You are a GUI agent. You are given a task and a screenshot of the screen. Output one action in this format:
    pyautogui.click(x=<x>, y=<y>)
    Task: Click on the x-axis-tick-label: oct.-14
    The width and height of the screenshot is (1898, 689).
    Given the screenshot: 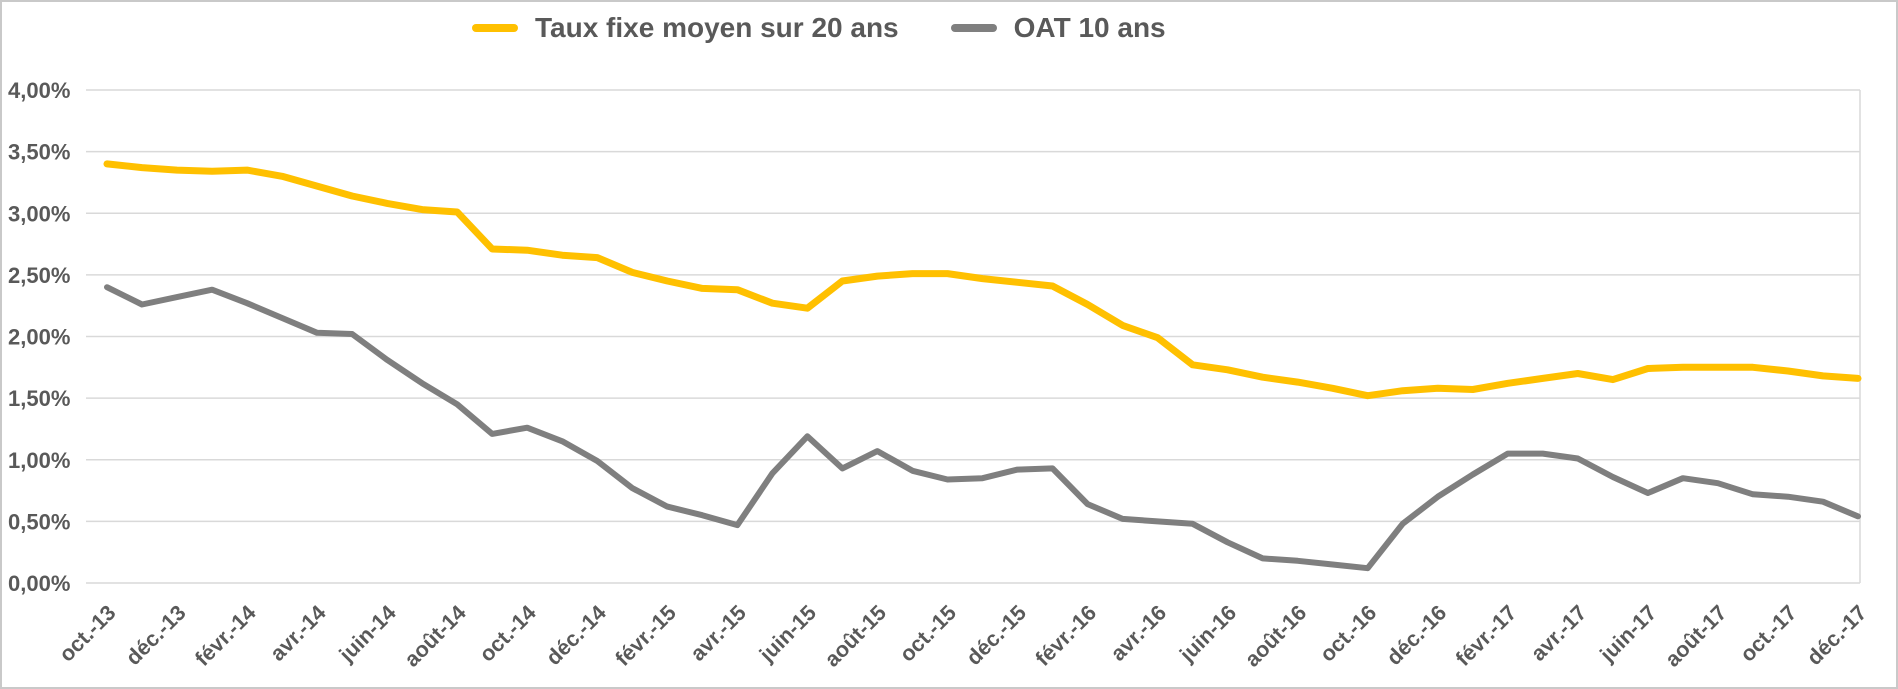 What is the action you would take?
    pyautogui.click(x=508, y=634)
    